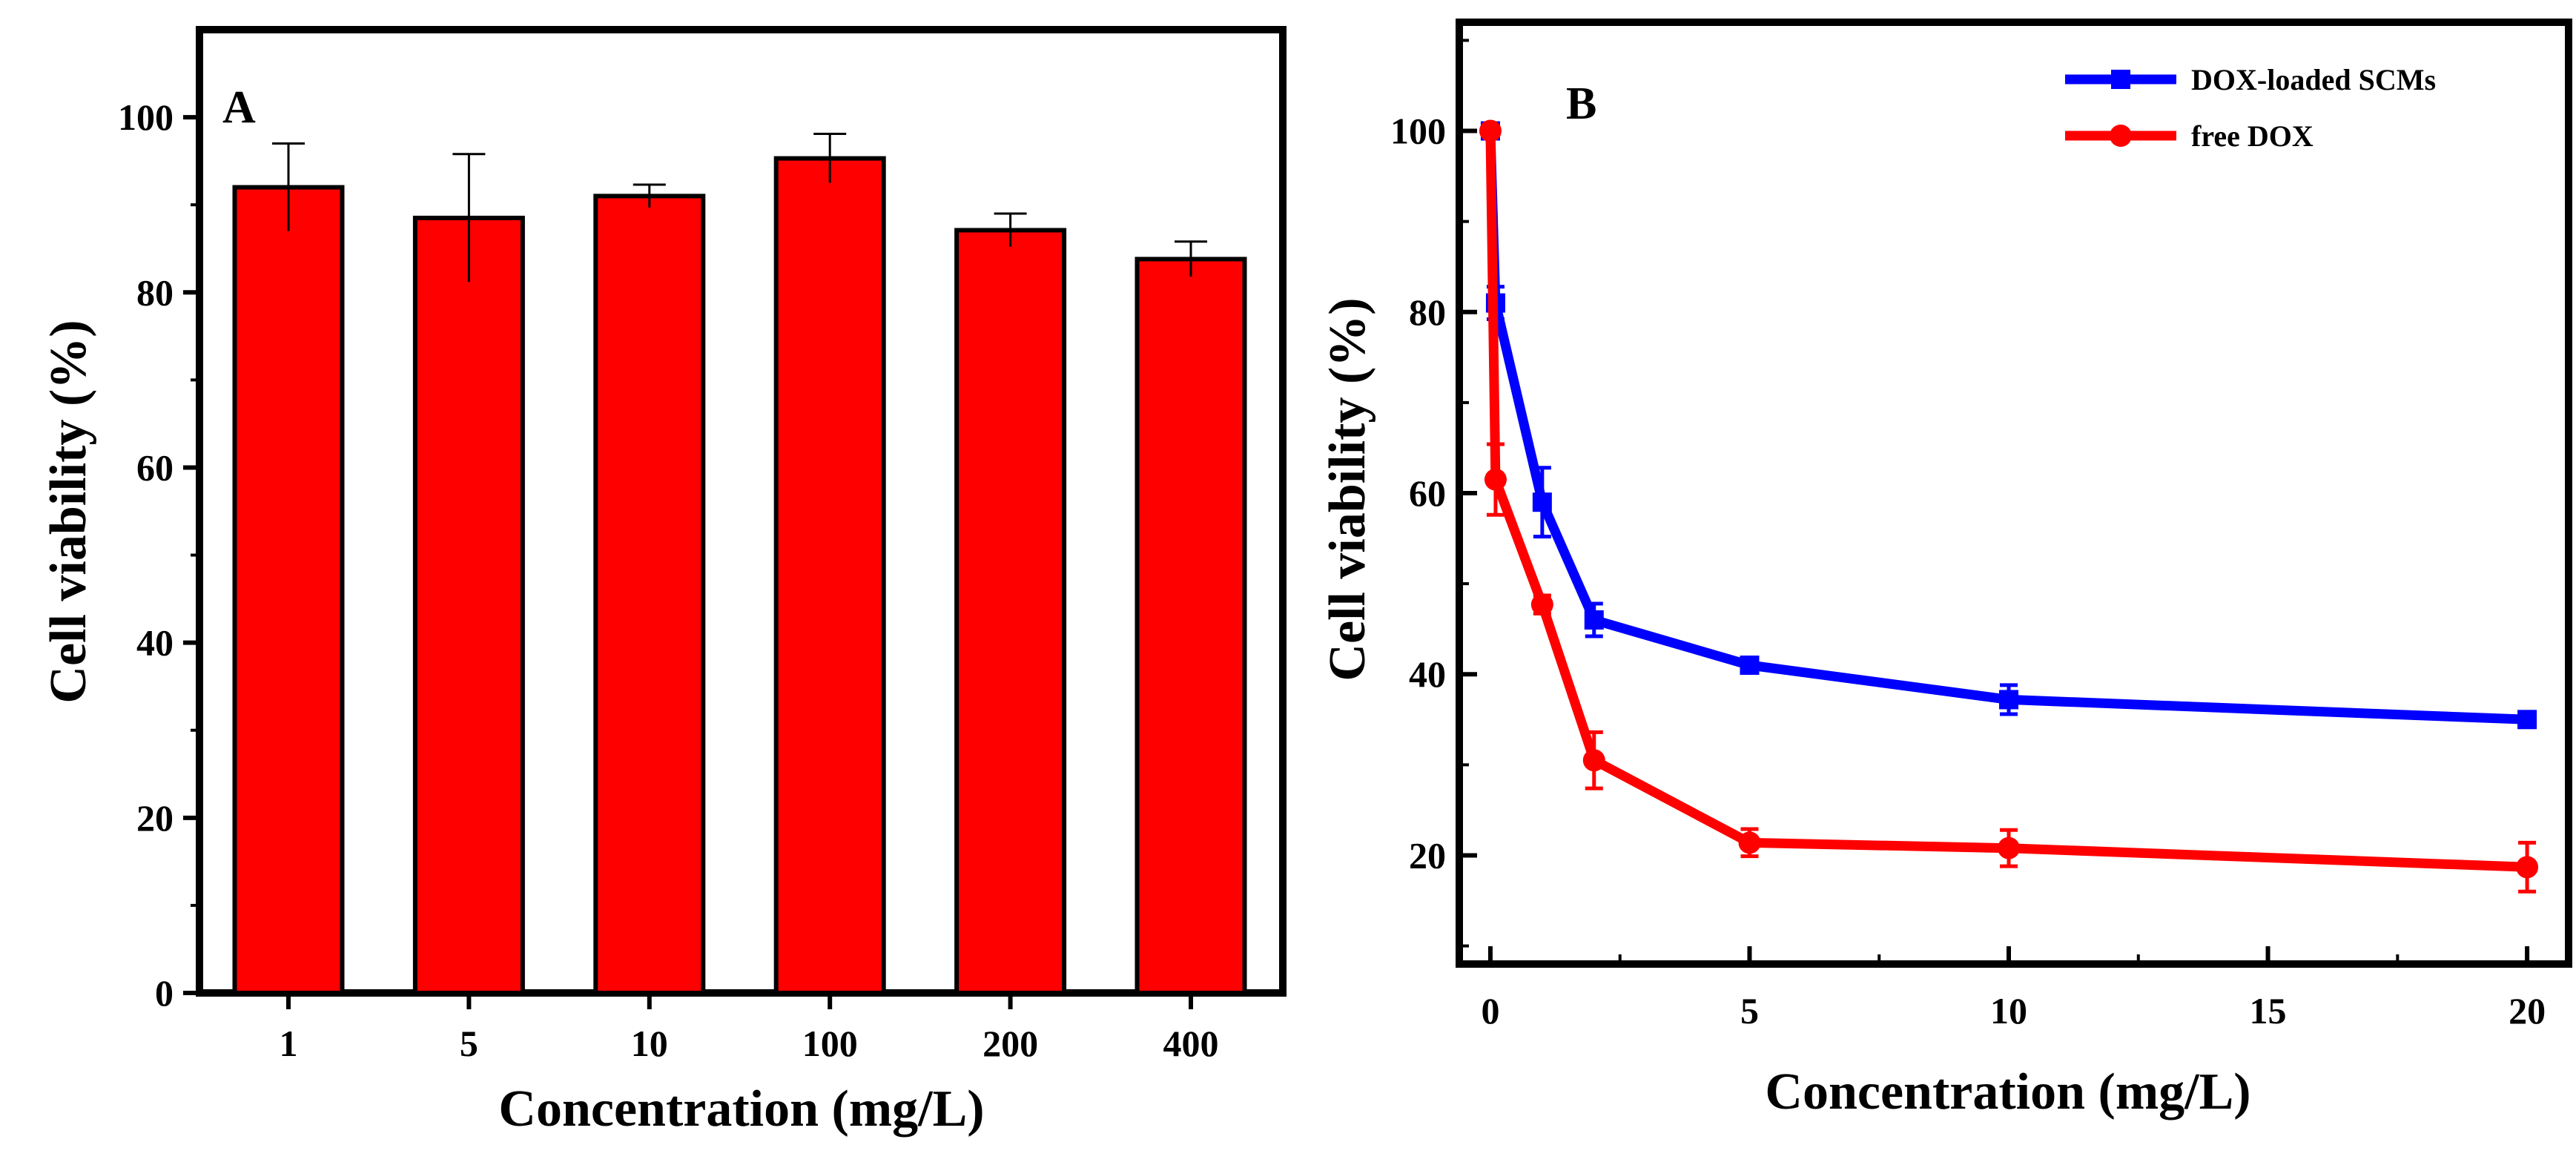  What do you see at coordinates (1191, 1043) in the screenshot?
I see `x-tick-label: 400` at bounding box center [1191, 1043].